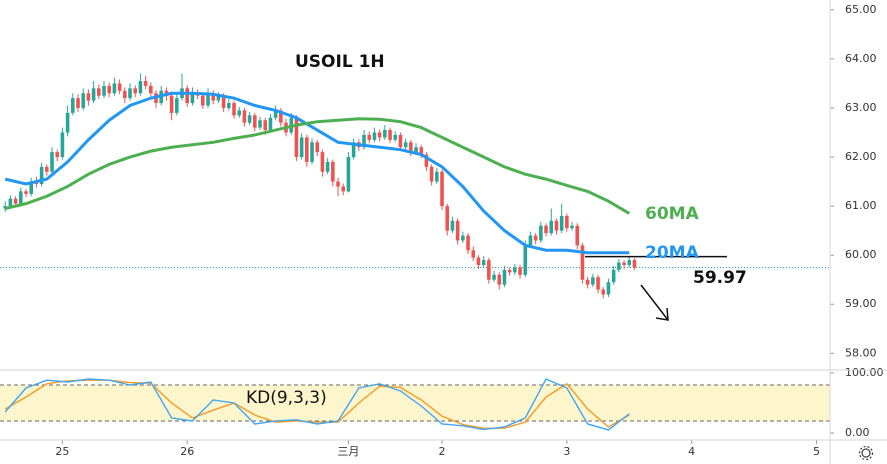 The height and width of the screenshot is (464, 887). What do you see at coordinates (857, 432) in the screenshot?
I see `kd-tick-label: 0.00` at bounding box center [857, 432].